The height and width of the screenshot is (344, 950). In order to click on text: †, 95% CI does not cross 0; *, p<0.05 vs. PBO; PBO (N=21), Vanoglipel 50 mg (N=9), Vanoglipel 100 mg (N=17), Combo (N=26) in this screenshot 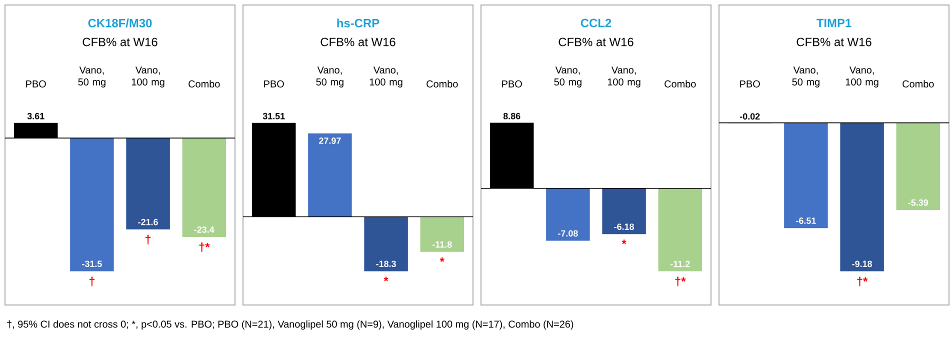, I will do `click(290, 325)`.